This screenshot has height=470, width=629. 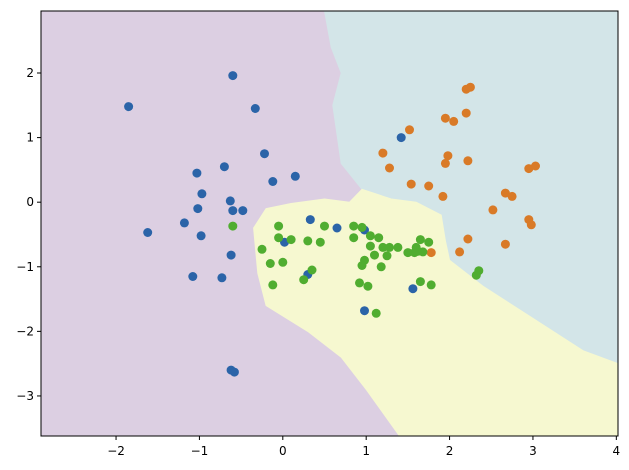 What do you see at coordinates (617, 451) in the screenshot?
I see `x-tick-label: 4` at bounding box center [617, 451].